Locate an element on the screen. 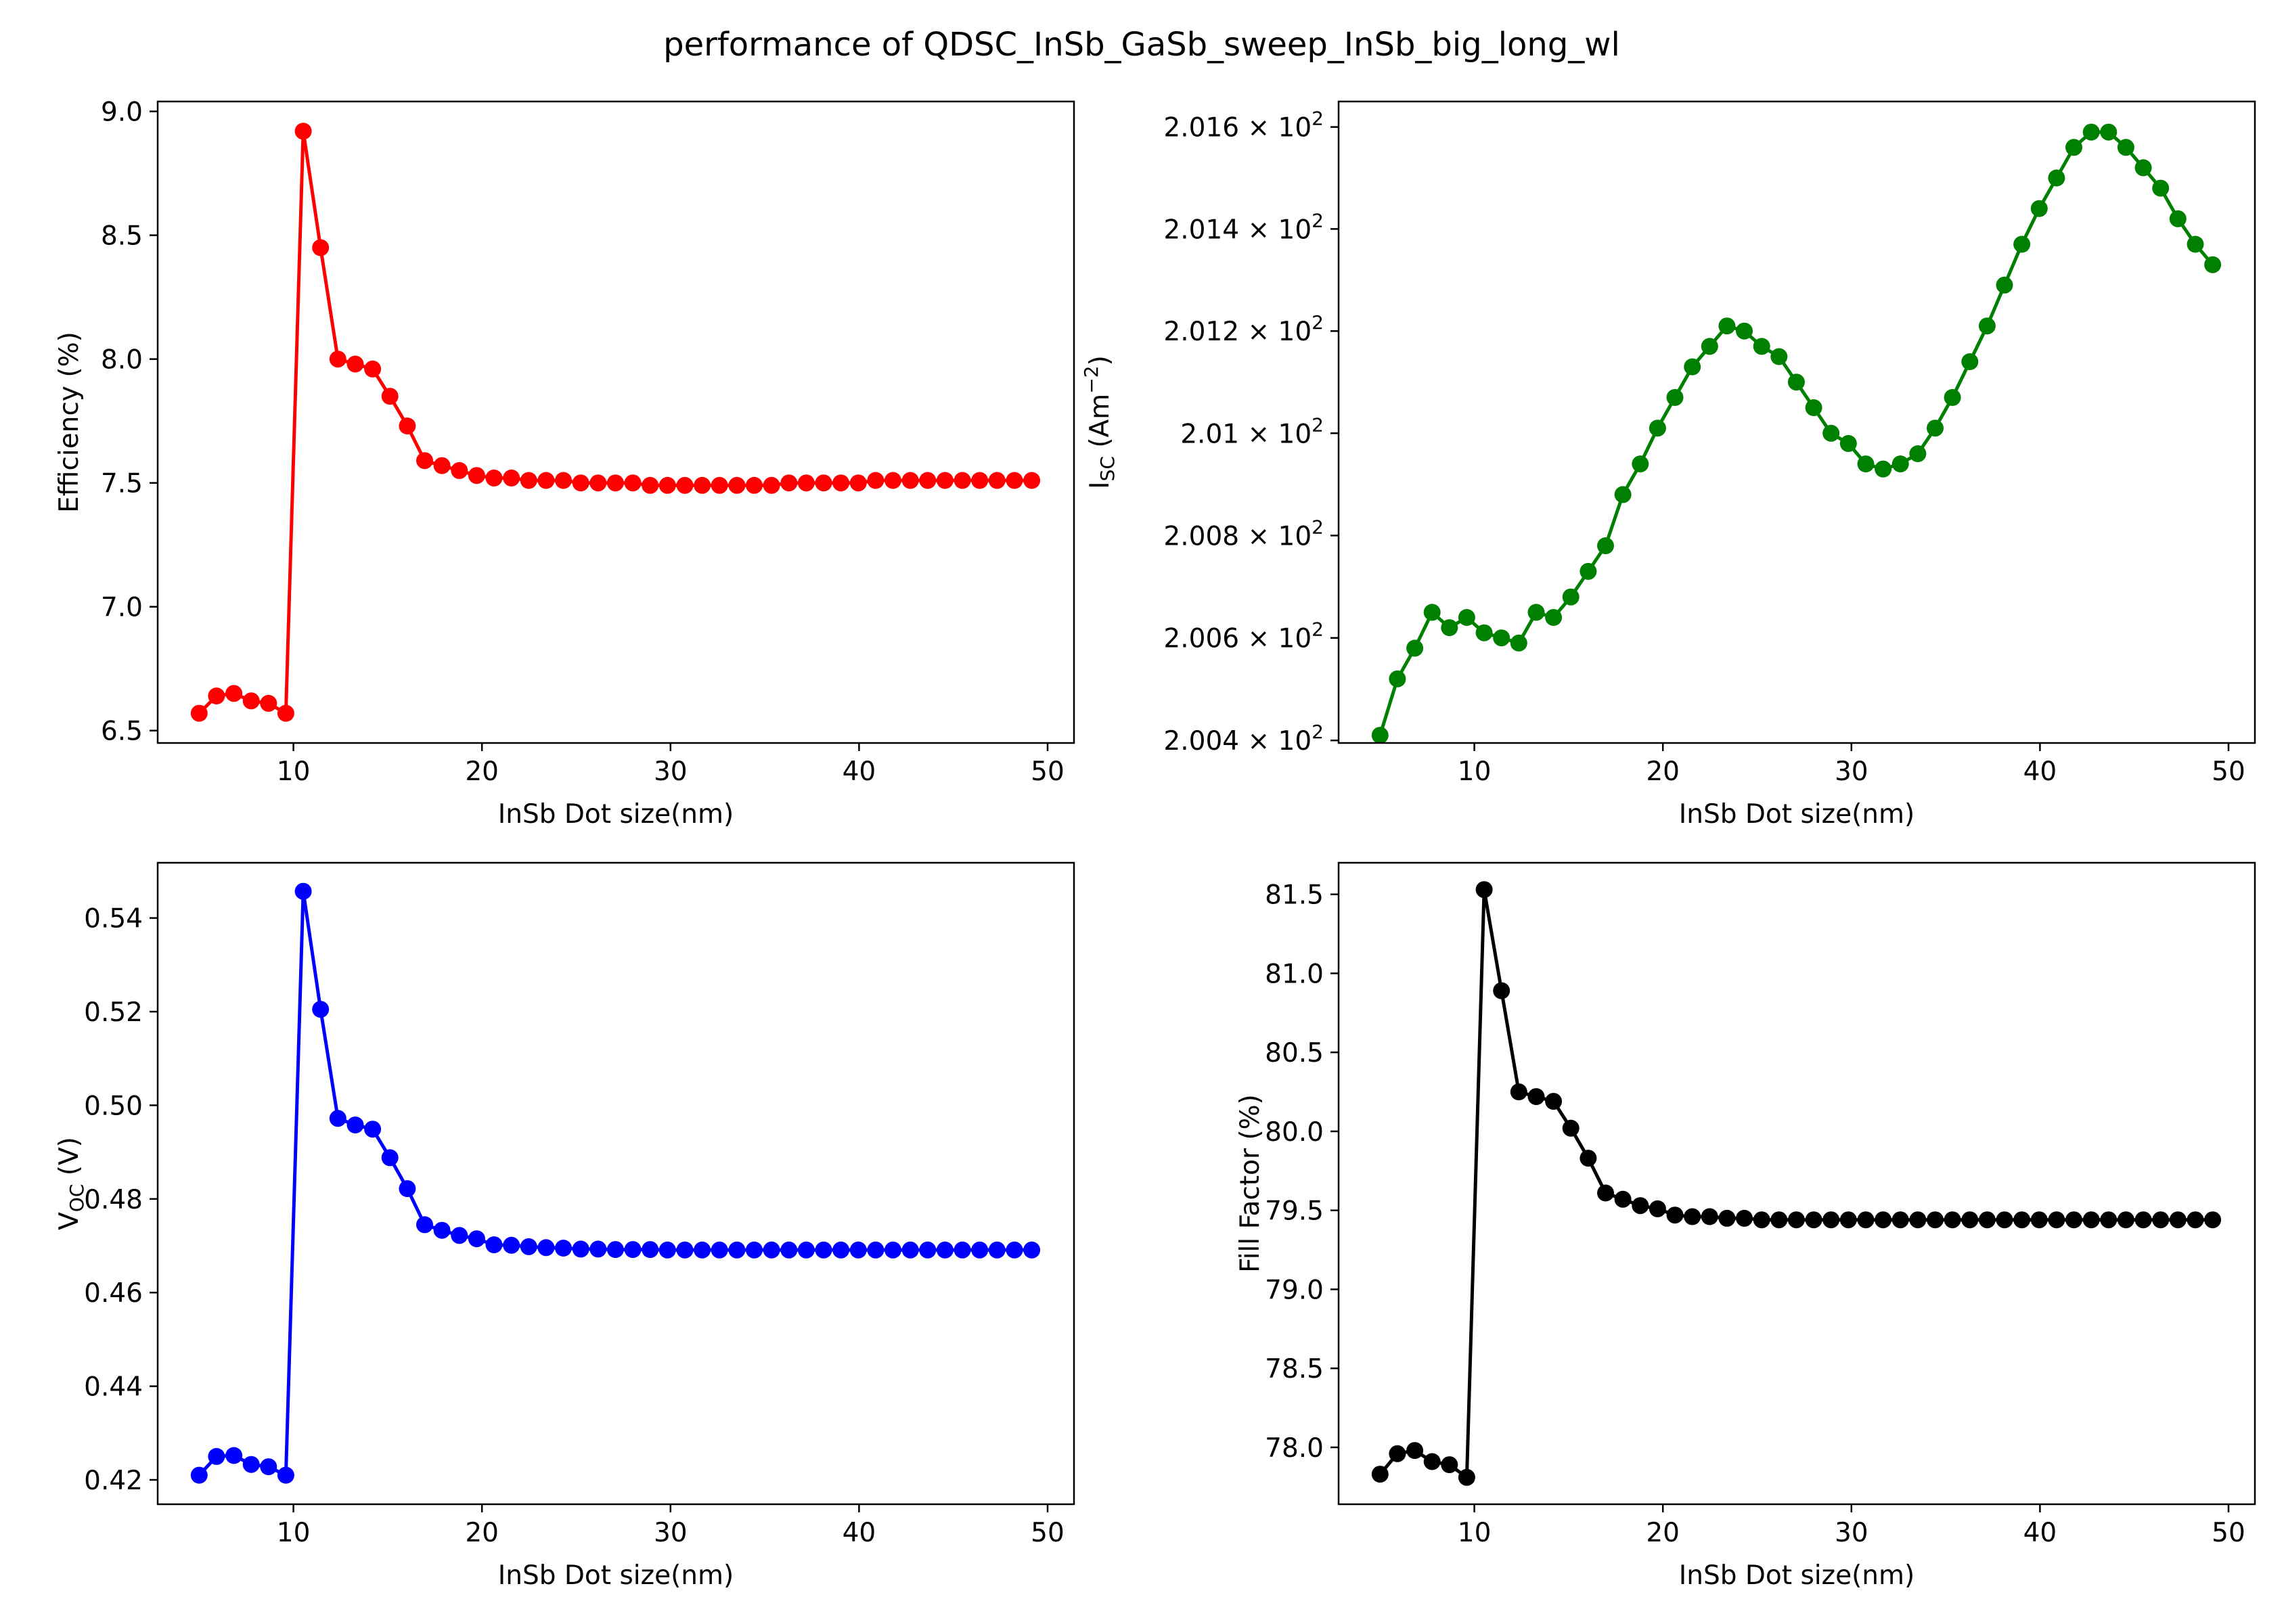 This screenshot has height=1624, width=2284. y-label-unit: (Am is located at coordinates (1100, 425).